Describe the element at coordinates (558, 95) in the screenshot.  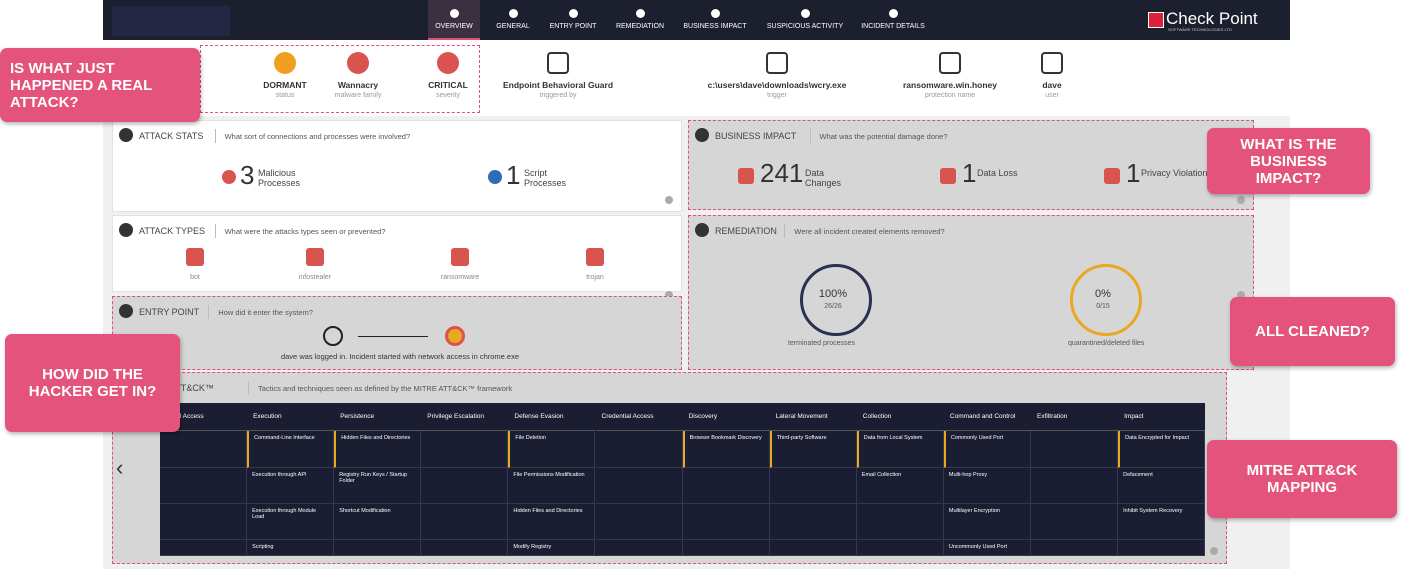
I see `summary-label: triggered by` at that location.